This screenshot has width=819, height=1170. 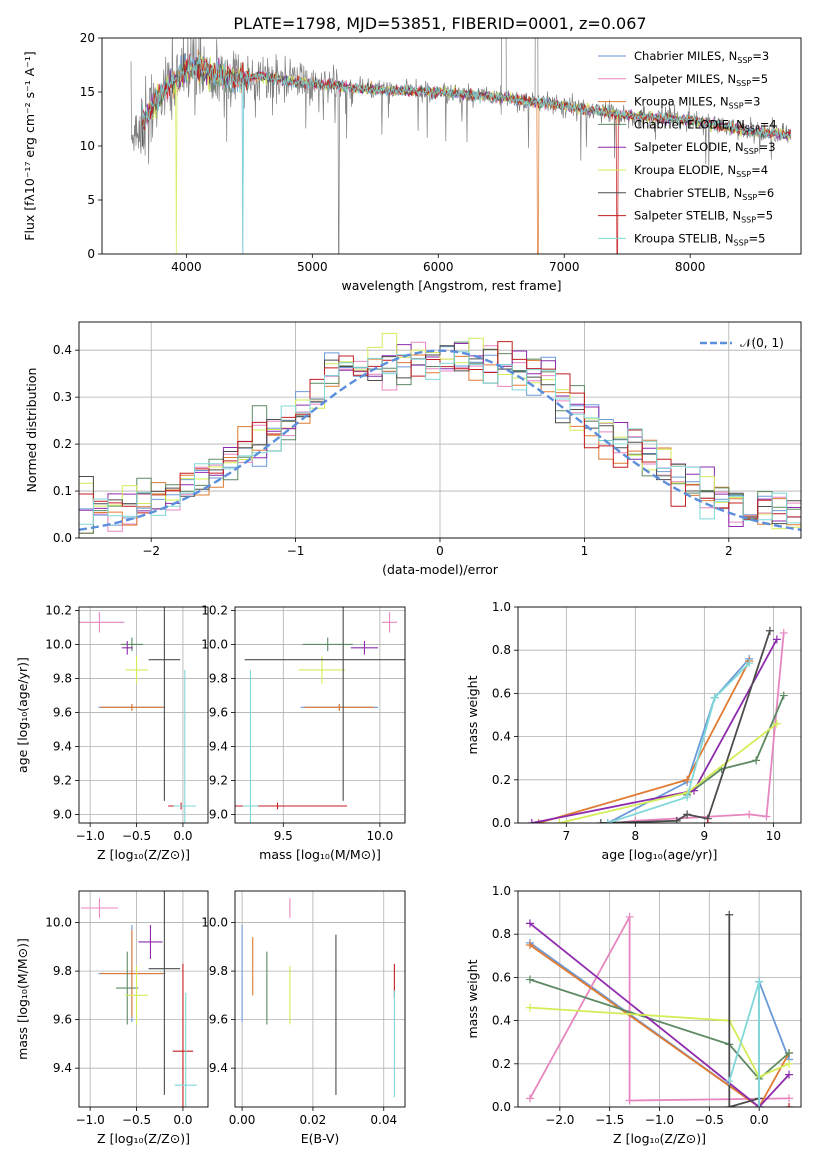 I want to click on legend-name: Kroupa STELIB, N, so click(x=684, y=238).